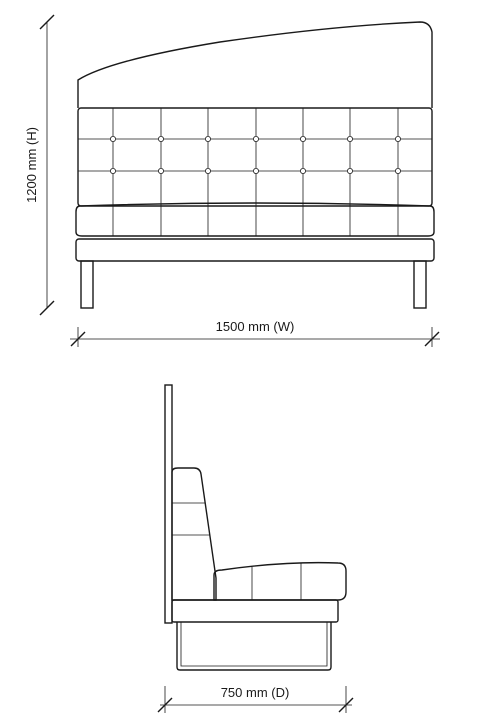  Describe the element at coordinates (276, 581) in the screenshot. I see `side-seat-seams` at that location.